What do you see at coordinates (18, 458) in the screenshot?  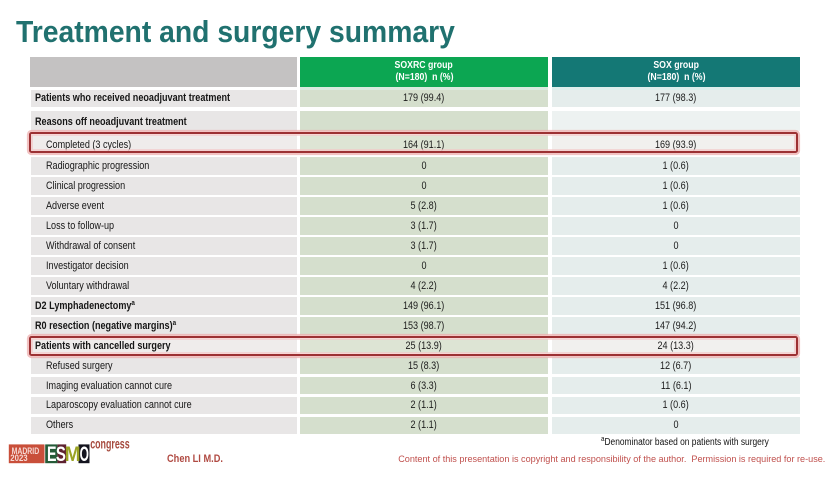 I see `svg-text: 2023` at bounding box center [18, 458].